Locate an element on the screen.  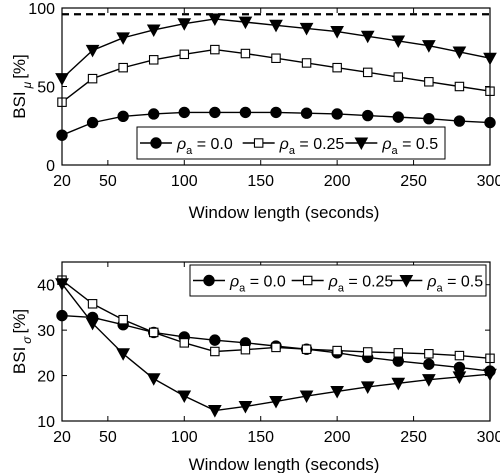
chart-1-y-tick-label: 50 is located at coordinates (46, 88).